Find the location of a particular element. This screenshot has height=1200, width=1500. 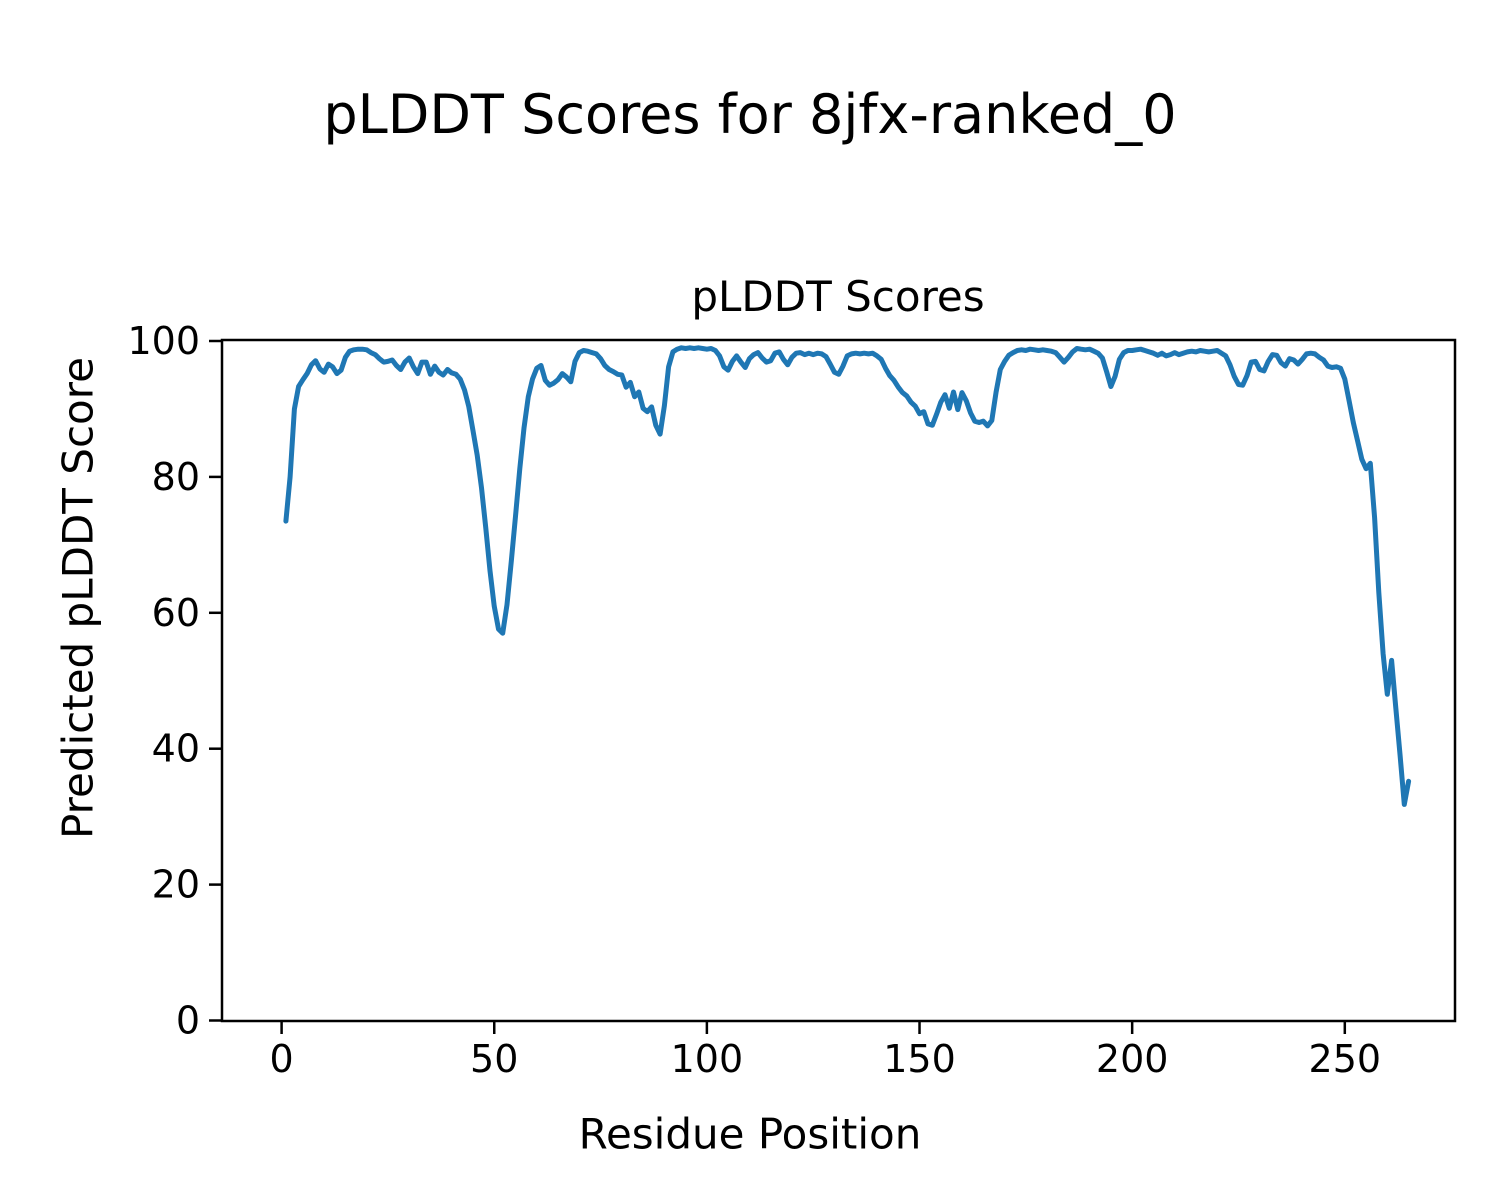

y-axis: 0 20 40 60 80 100 is located at coordinates (174, 681).